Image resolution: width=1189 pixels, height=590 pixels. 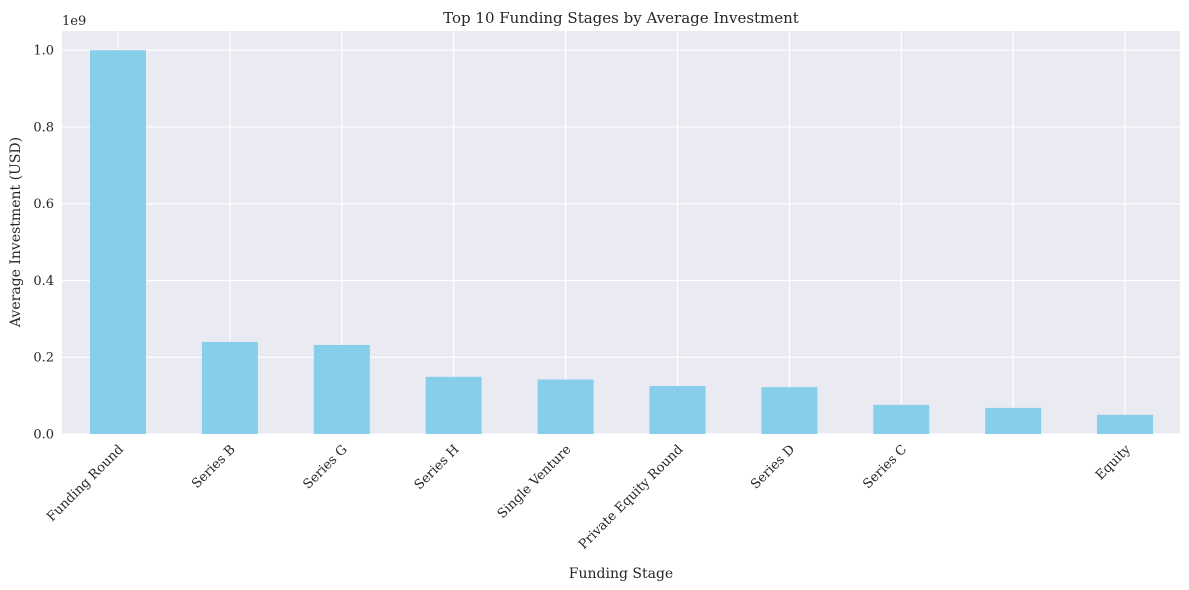 What do you see at coordinates (1113, 462) in the screenshot?
I see `x-tick-label: Equity` at bounding box center [1113, 462].